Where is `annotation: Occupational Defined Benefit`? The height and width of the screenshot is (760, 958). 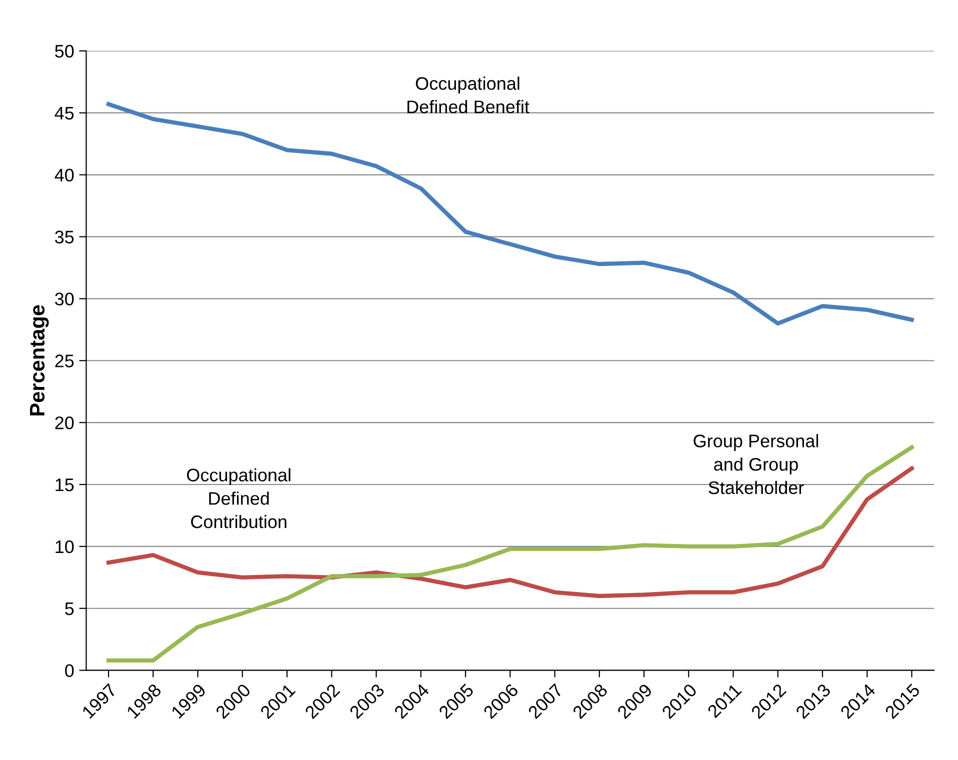
annotation: Occupational Defined Benefit is located at coordinates (468, 95).